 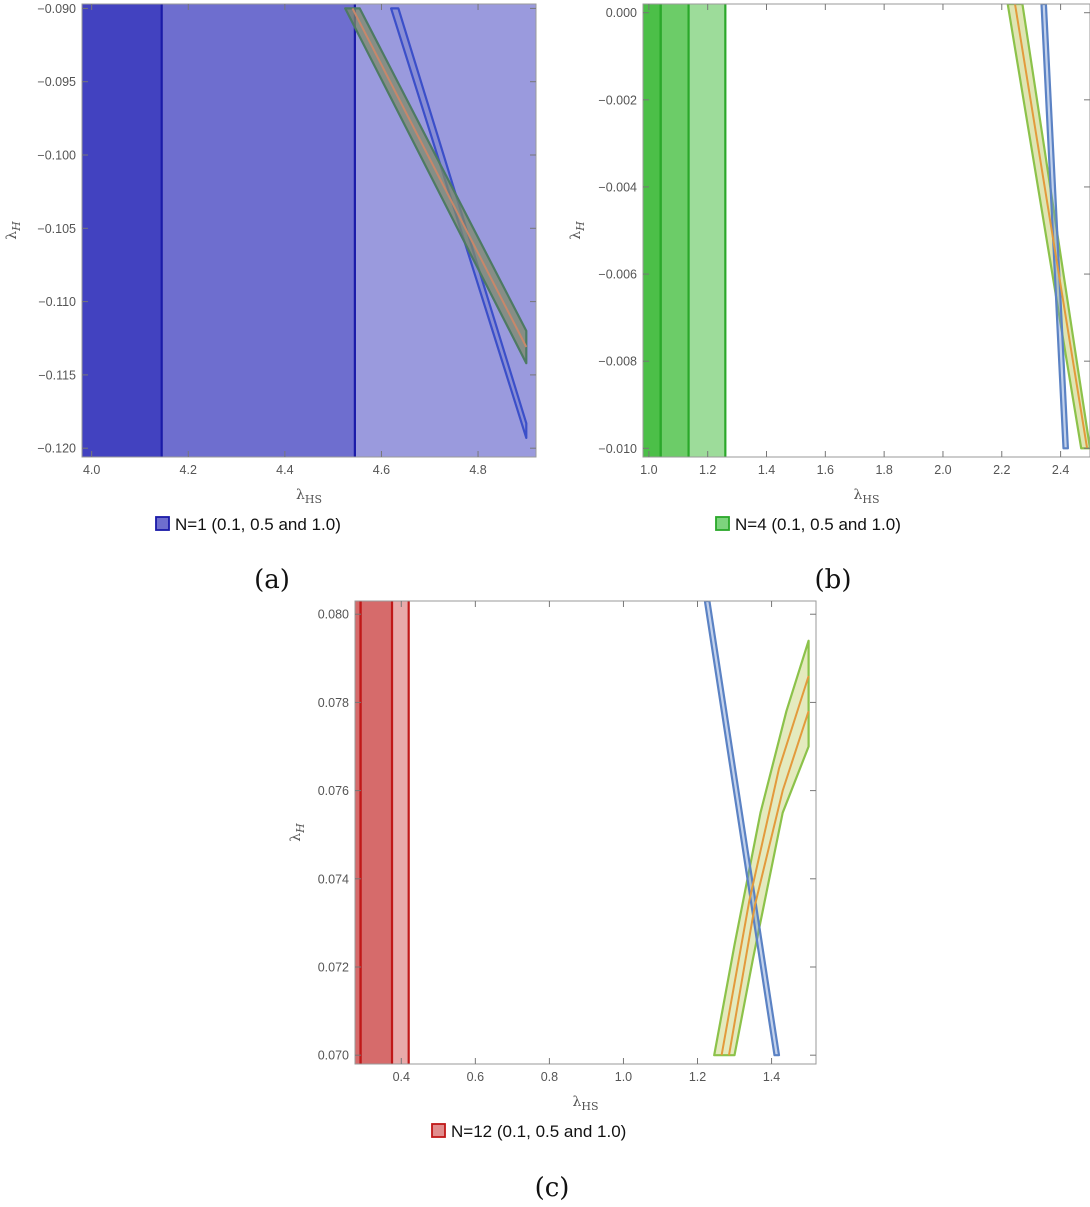 I want to click on legend-label: N=12 (0.1, 0.5 and 1.0), so click(x=538, y=1131).